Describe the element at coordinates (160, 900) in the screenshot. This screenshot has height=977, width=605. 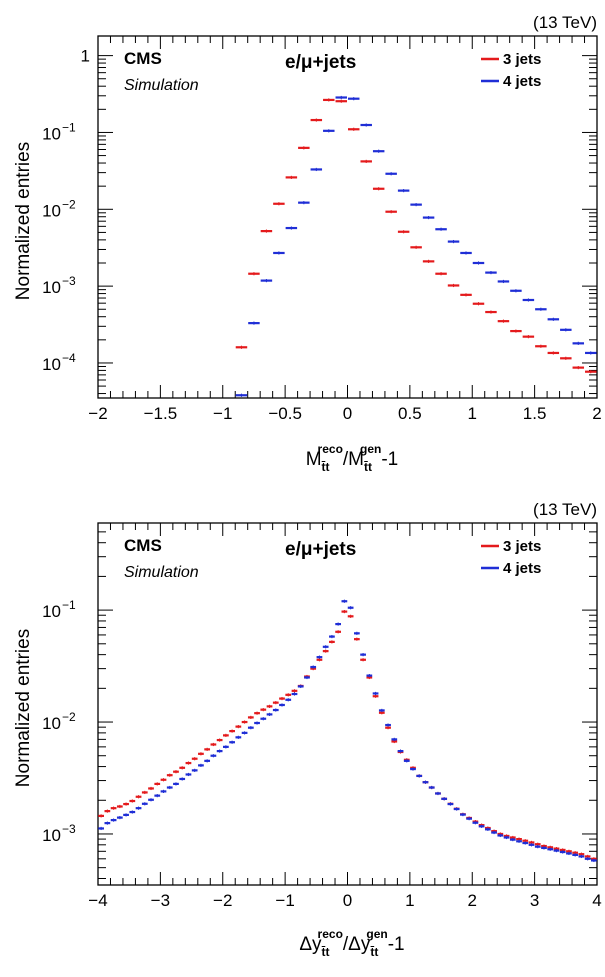
I see `x-tick-label: −3` at that location.